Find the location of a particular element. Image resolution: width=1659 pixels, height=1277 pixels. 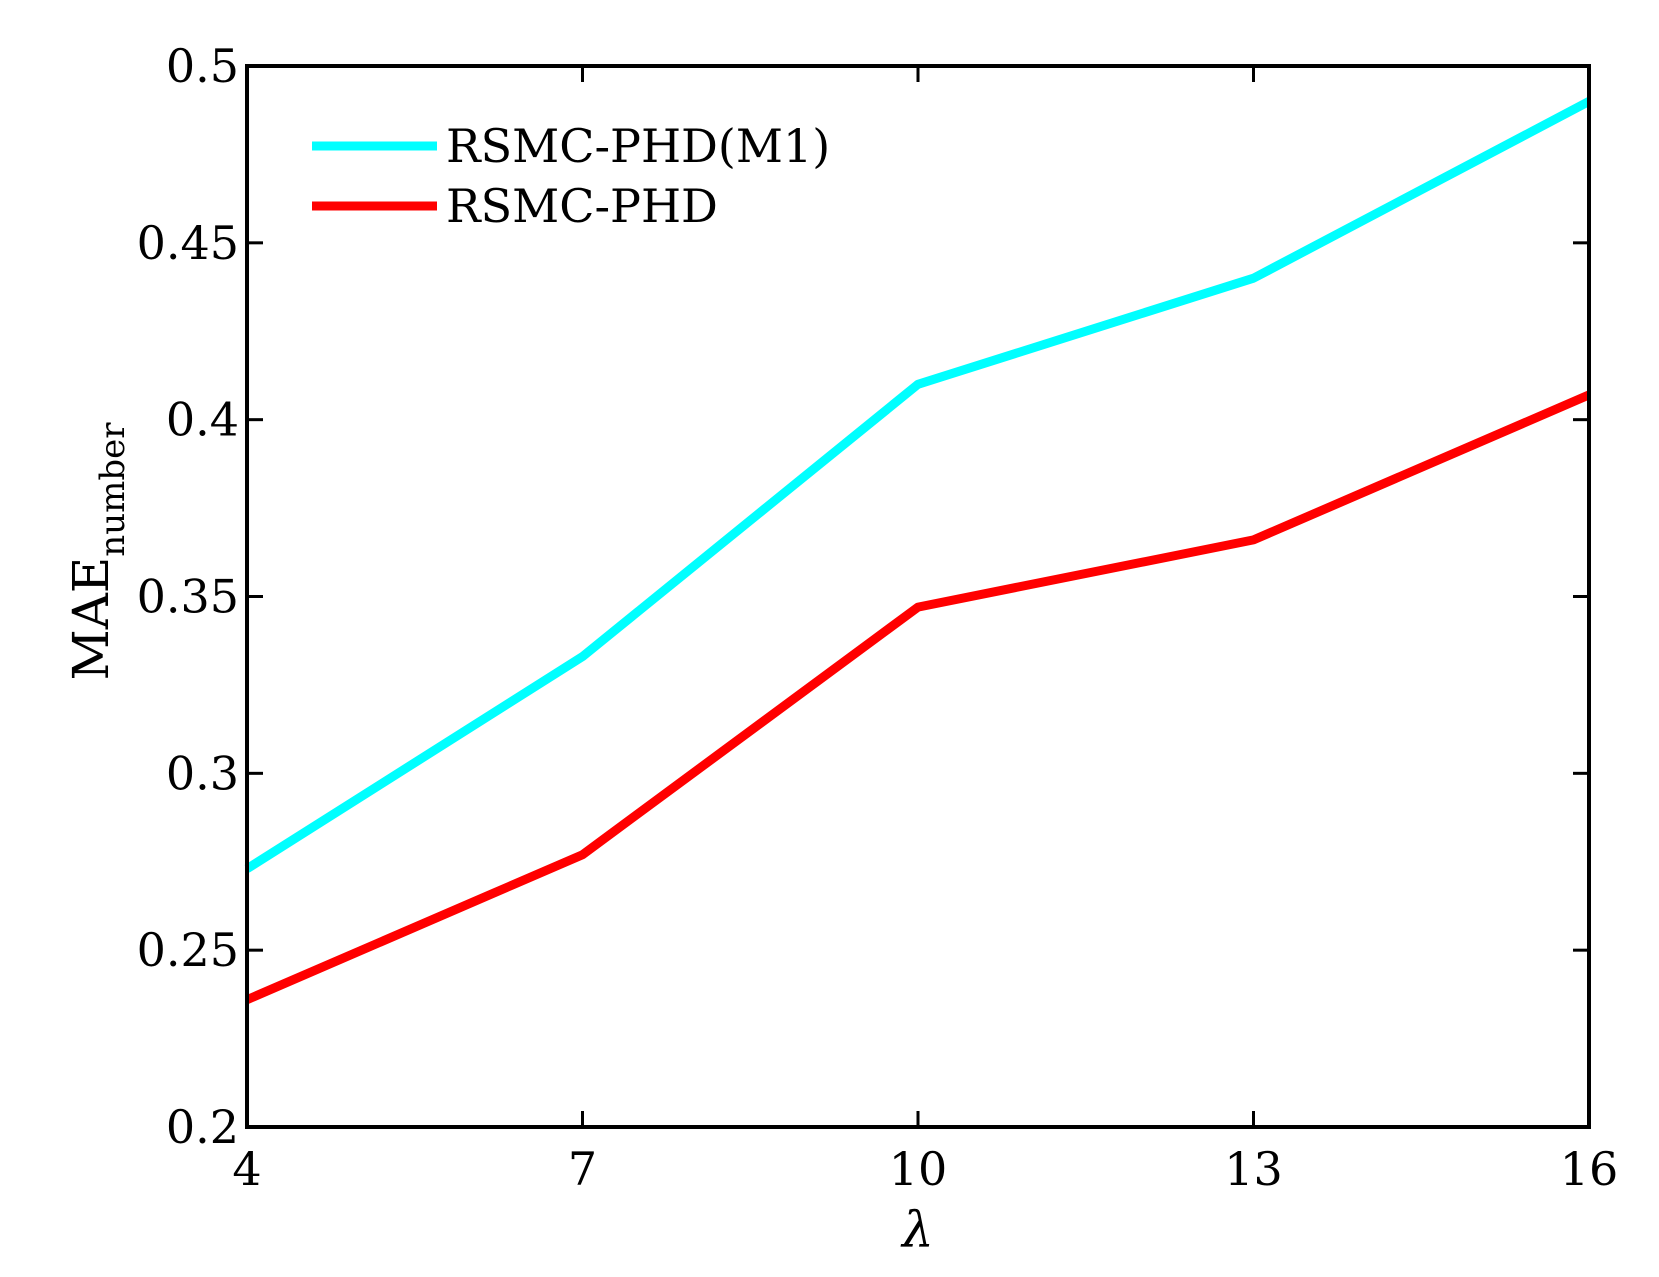

y-tick-label: 0.2 is located at coordinates (202, 1127).